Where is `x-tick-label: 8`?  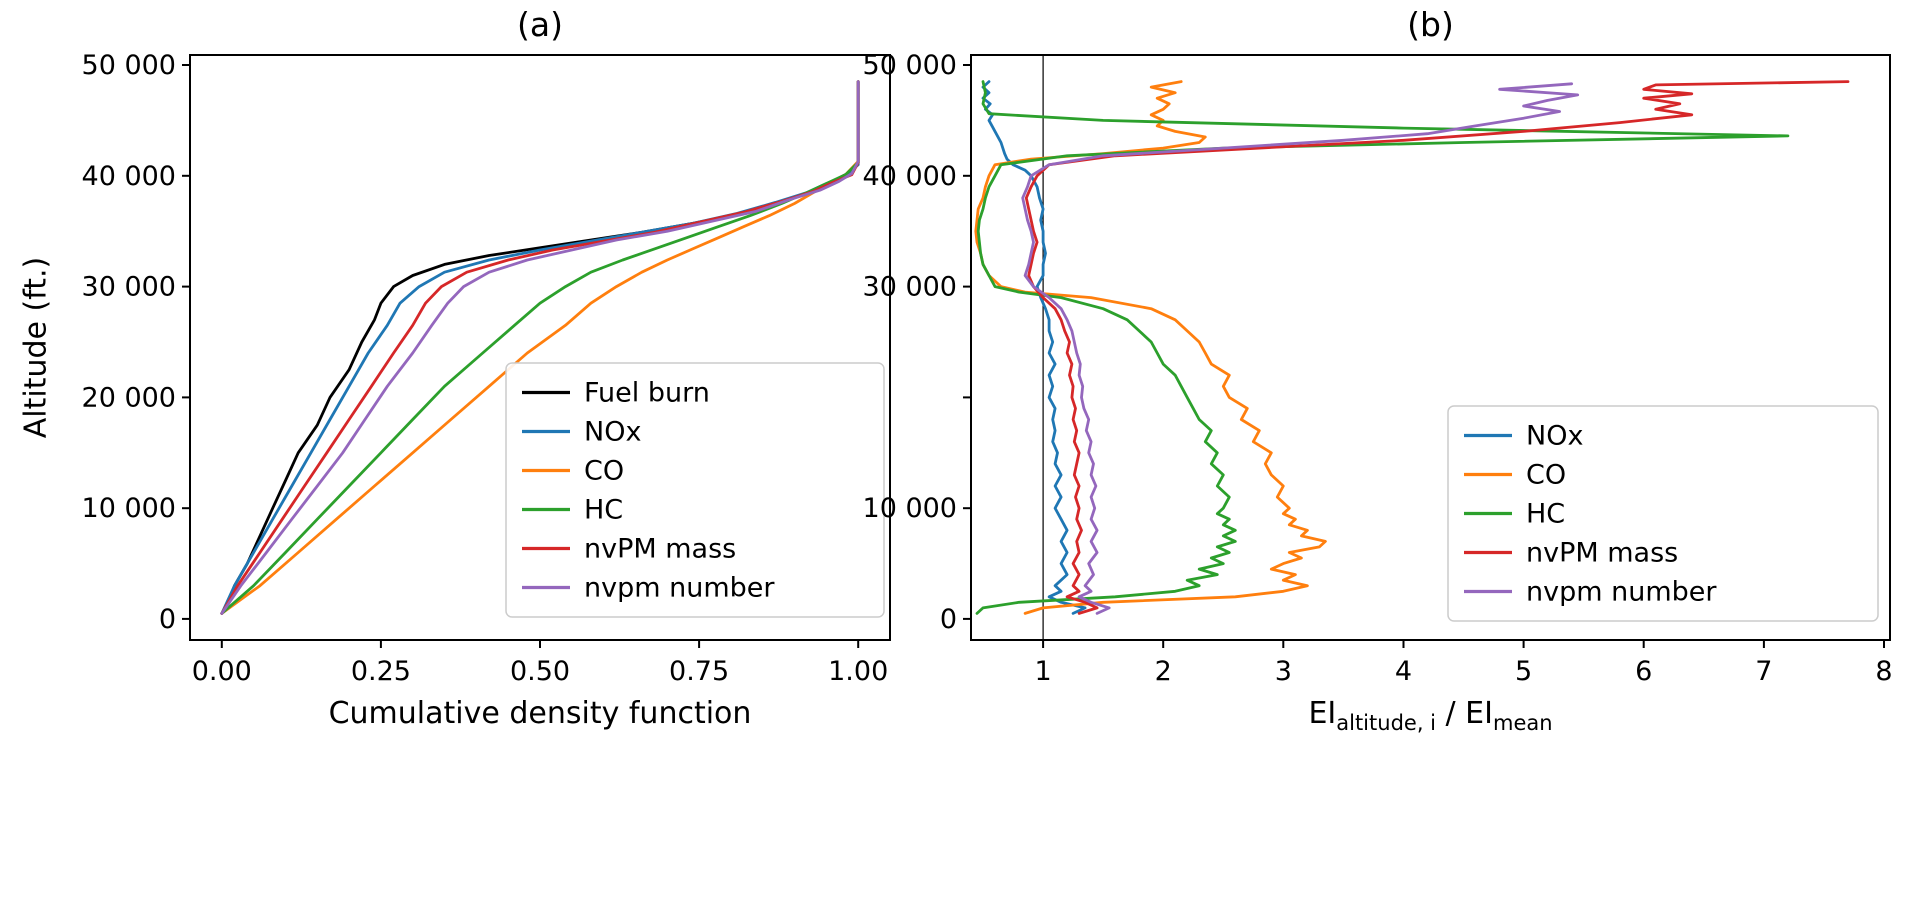 x-tick-label: 8 is located at coordinates (1883, 671).